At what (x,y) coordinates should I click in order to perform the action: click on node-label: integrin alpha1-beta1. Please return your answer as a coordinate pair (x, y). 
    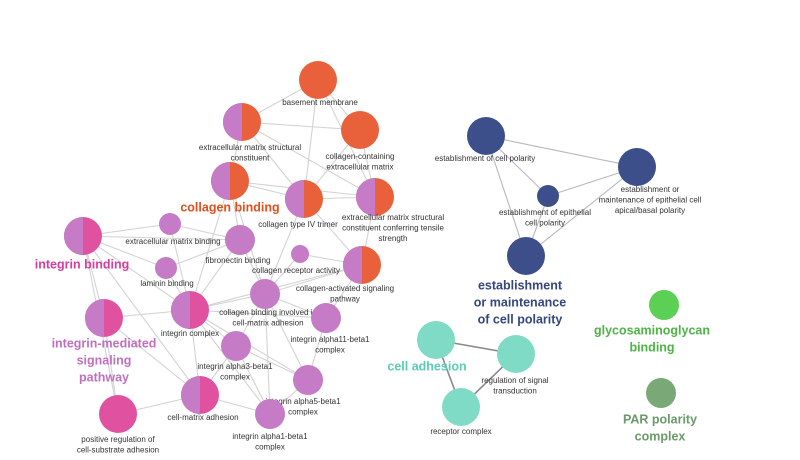
    Looking at the image, I should click on (270, 436).